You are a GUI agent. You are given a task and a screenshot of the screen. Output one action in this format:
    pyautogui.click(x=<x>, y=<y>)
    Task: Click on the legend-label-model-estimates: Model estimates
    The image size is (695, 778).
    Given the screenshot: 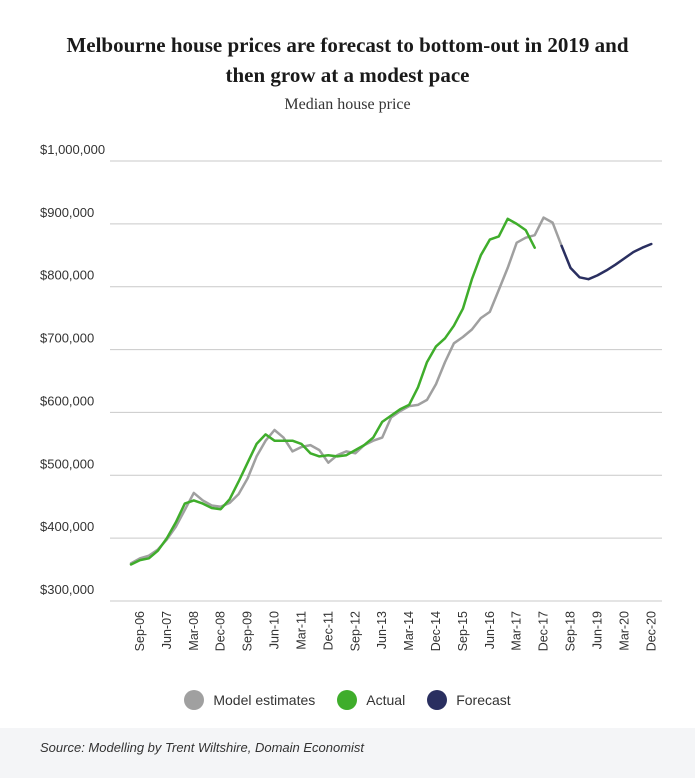 What is the action you would take?
    pyautogui.click(x=264, y=700)
    